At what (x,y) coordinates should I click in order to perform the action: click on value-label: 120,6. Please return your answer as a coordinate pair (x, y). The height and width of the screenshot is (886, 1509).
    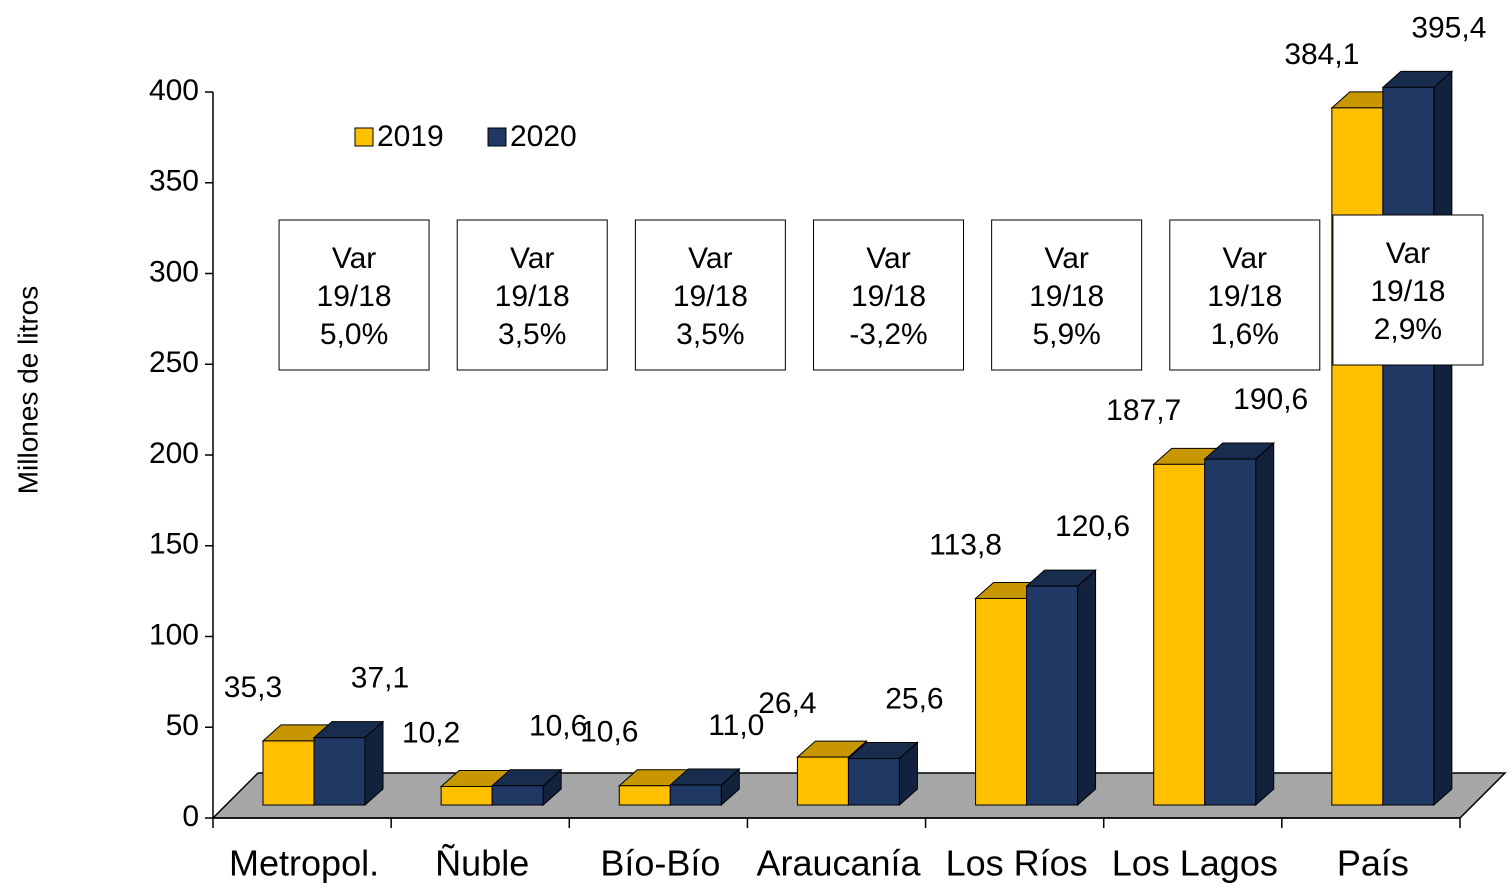
    Looking at the image, I should click on (1092, 526).